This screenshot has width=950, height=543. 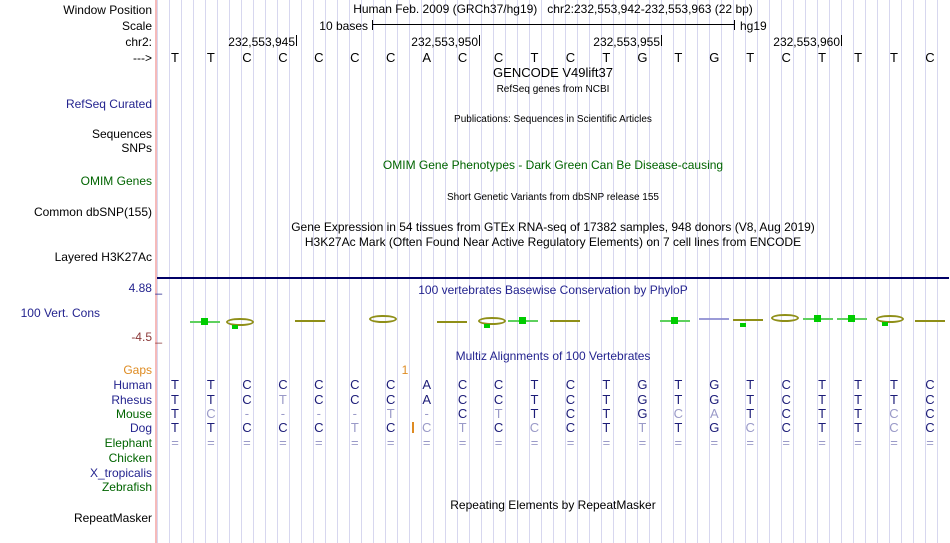 What do you see at coordinates (553, 72) in the screenshot?
I see `gencode-track-title: GENCODE V49lift37` at bounding box center [553, 72].